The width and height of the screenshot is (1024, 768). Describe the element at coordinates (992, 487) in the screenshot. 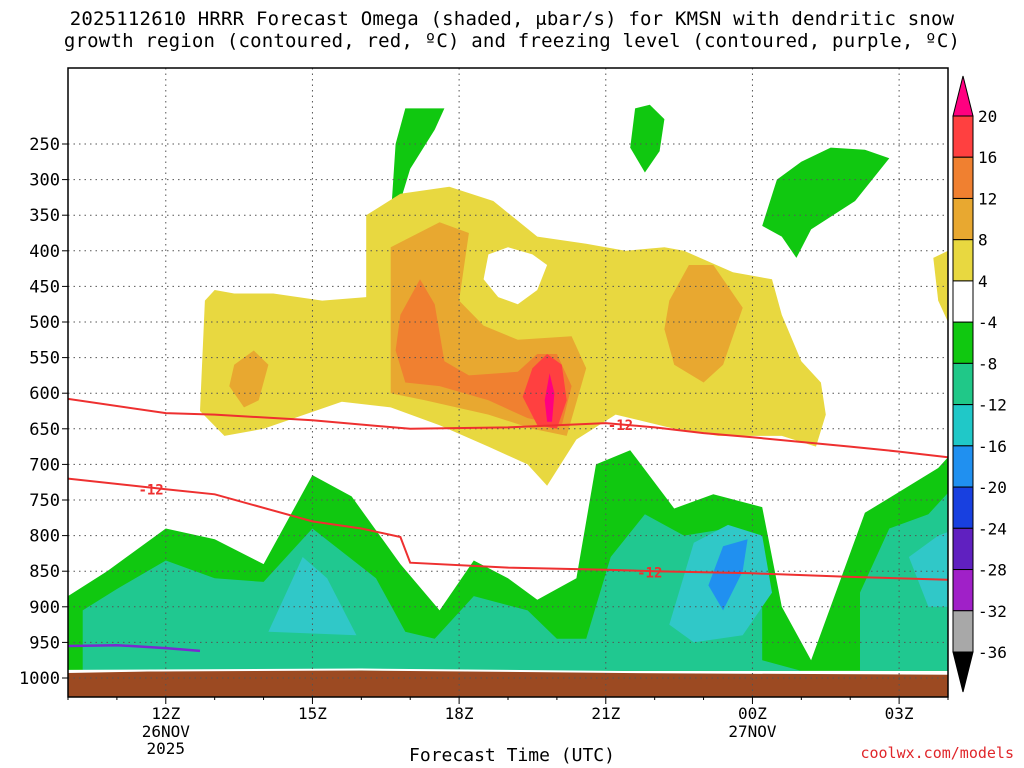

I see `colorbar-label--20: -20` at that location.